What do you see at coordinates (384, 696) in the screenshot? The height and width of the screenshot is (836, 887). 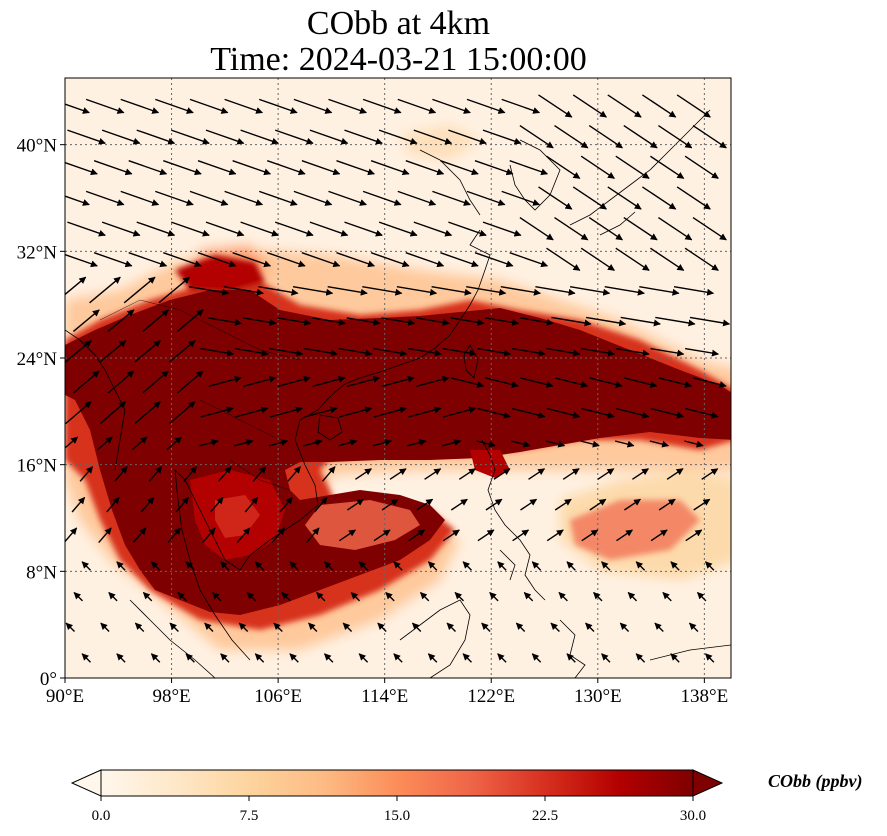 I see `lon-tick-label: 114°E` at bounding box center [384, 696].